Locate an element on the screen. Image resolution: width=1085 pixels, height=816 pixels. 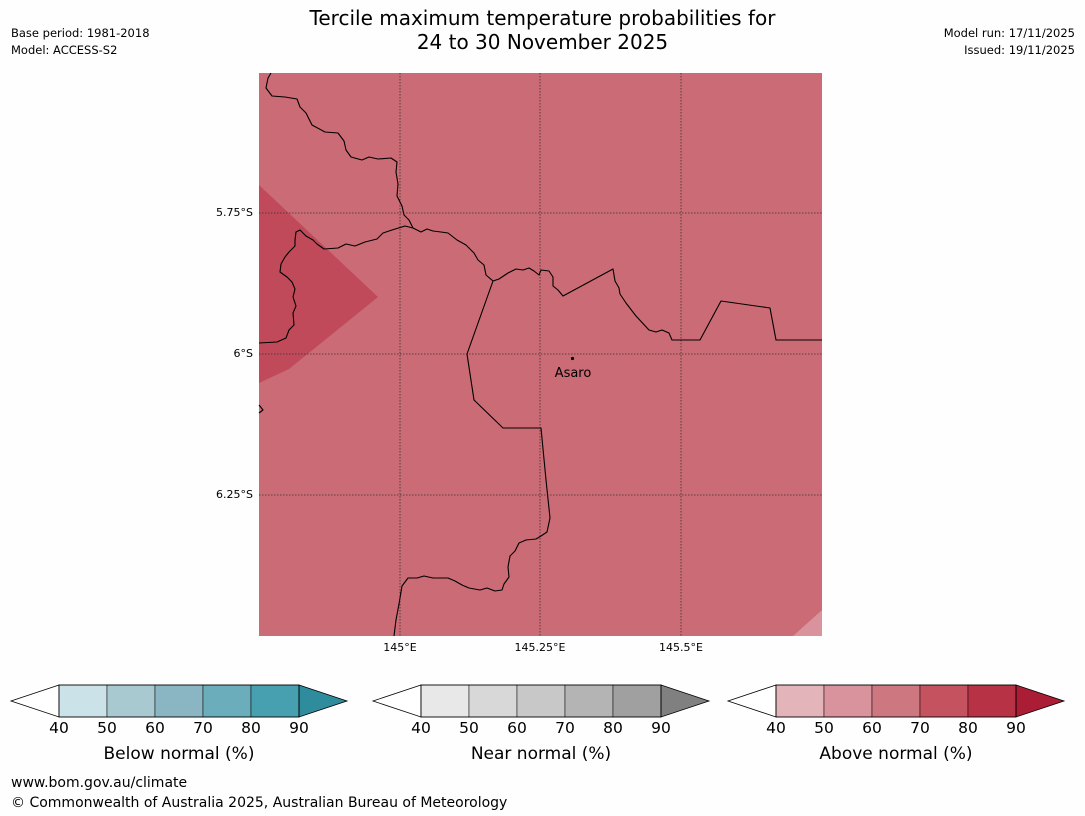
cb-above-tick: 90 is located at coordinates (1016, 728).